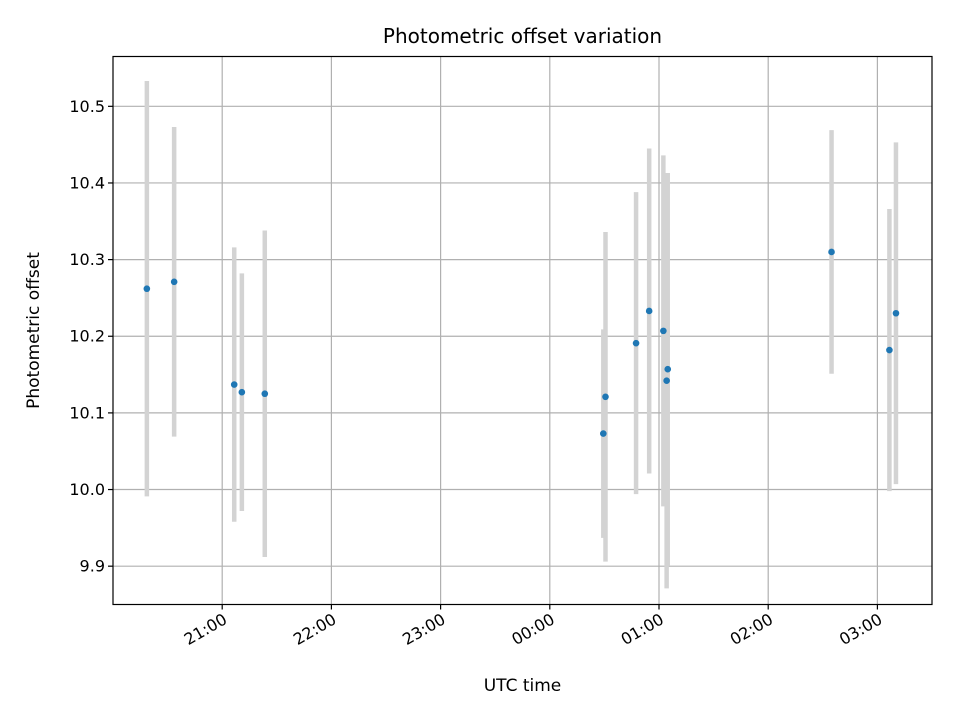  Describe the element at coordinates (522, 36) in the screenshot. I see `chart-title: Photometric offset variation` at that location.